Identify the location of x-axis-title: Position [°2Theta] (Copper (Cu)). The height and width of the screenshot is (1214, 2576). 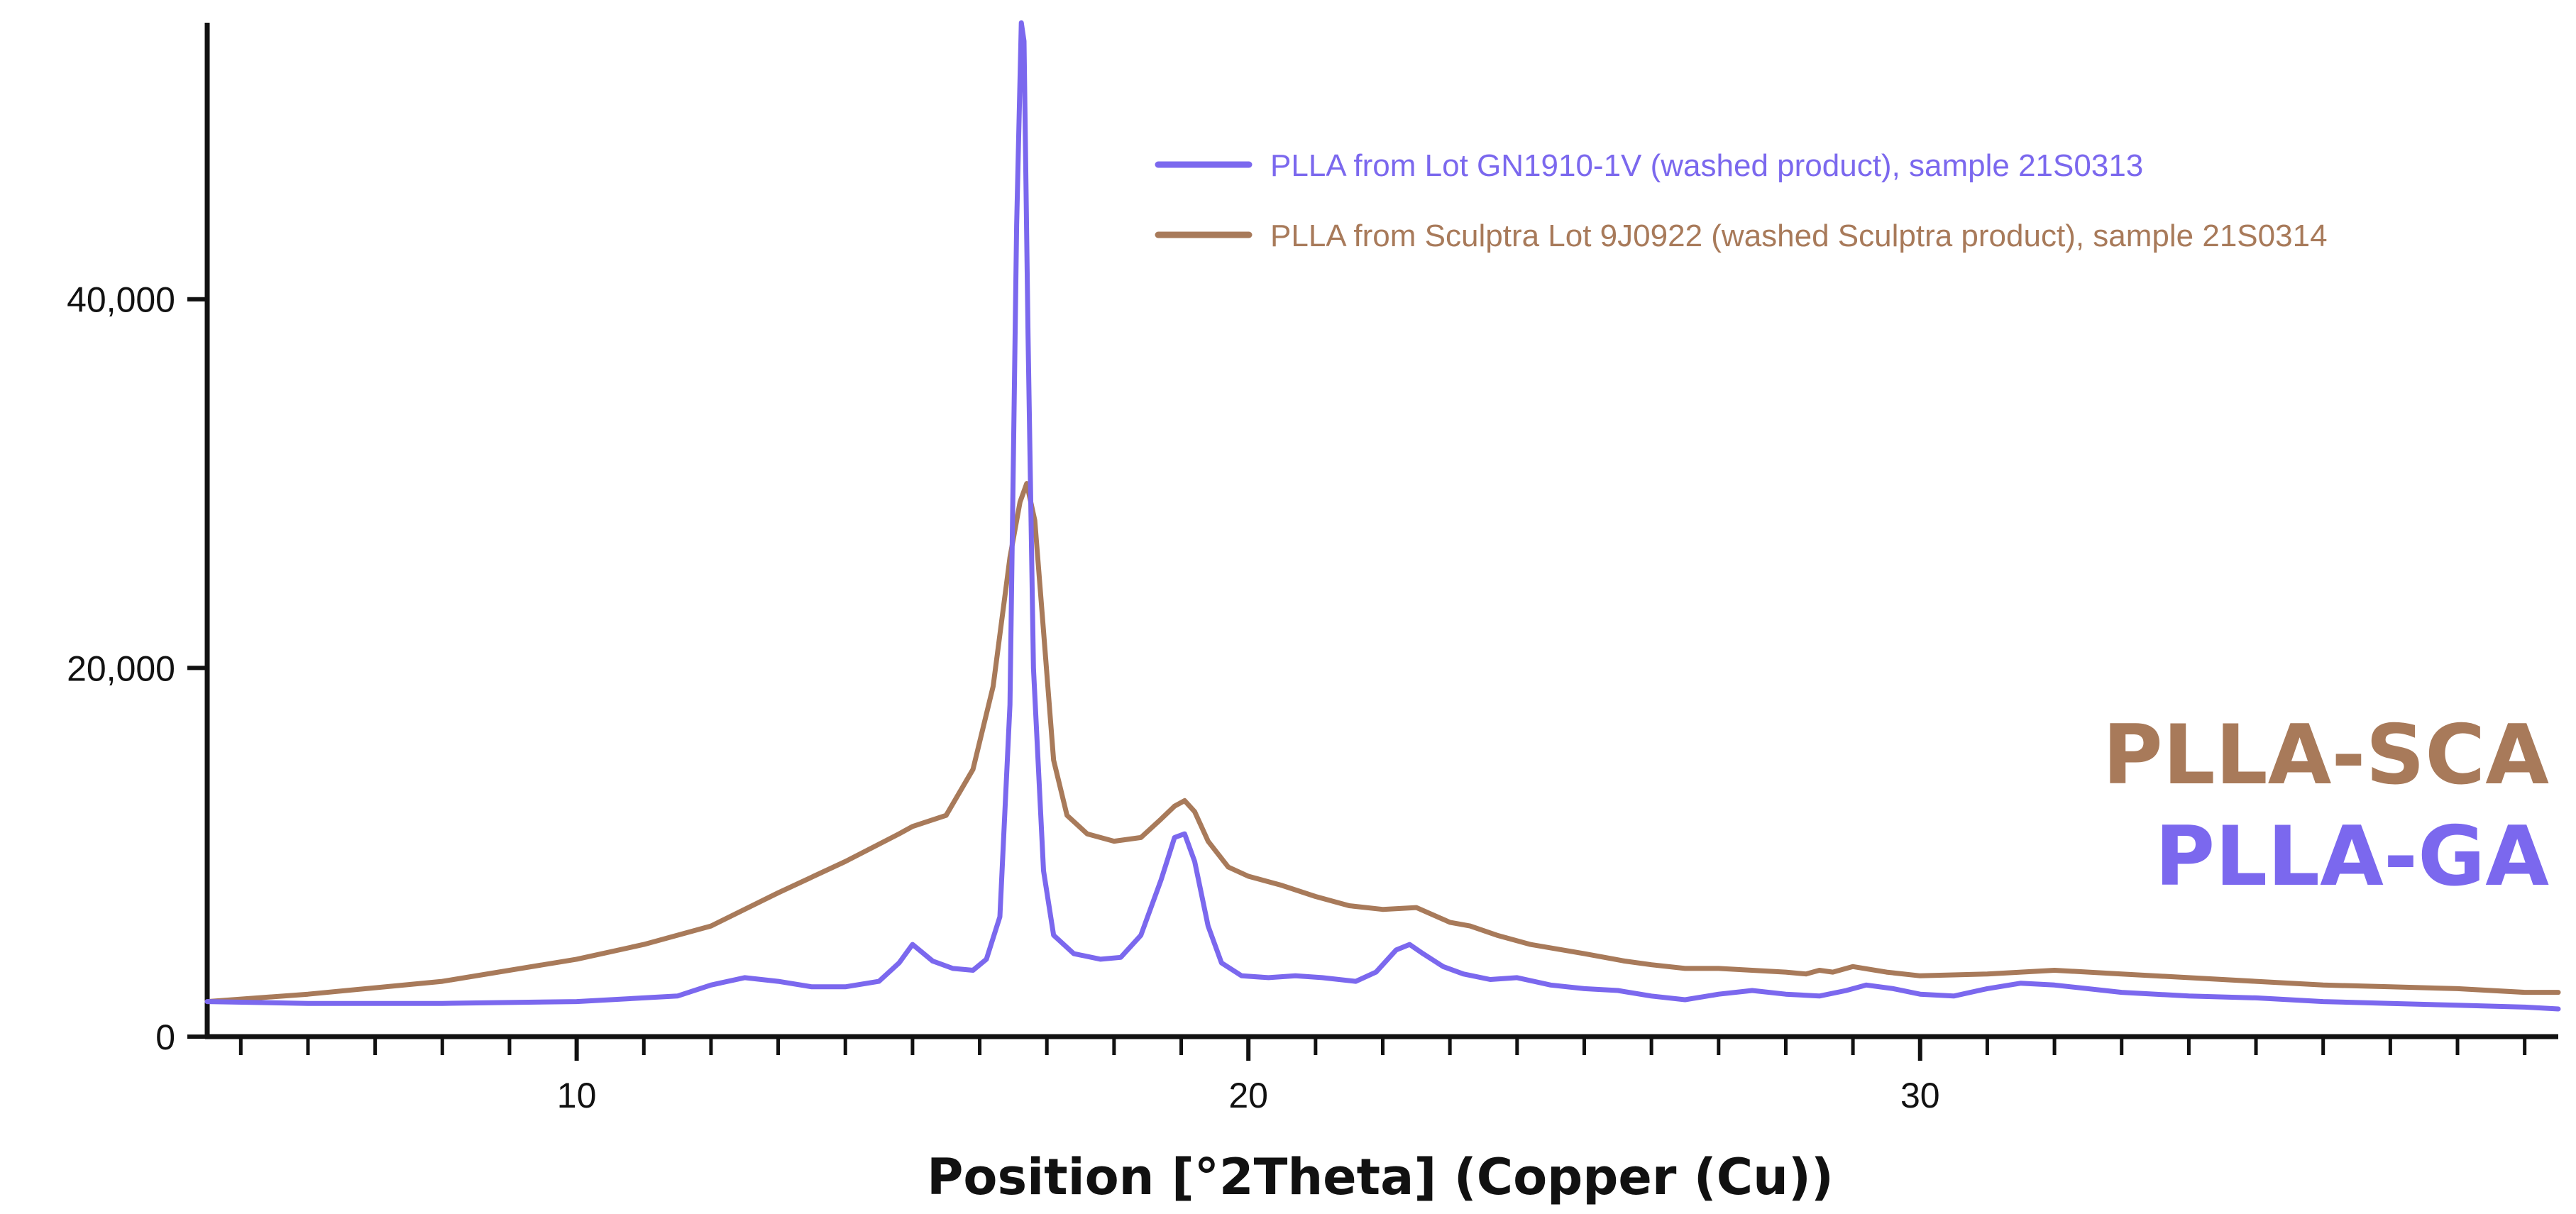
(1380, 1177).